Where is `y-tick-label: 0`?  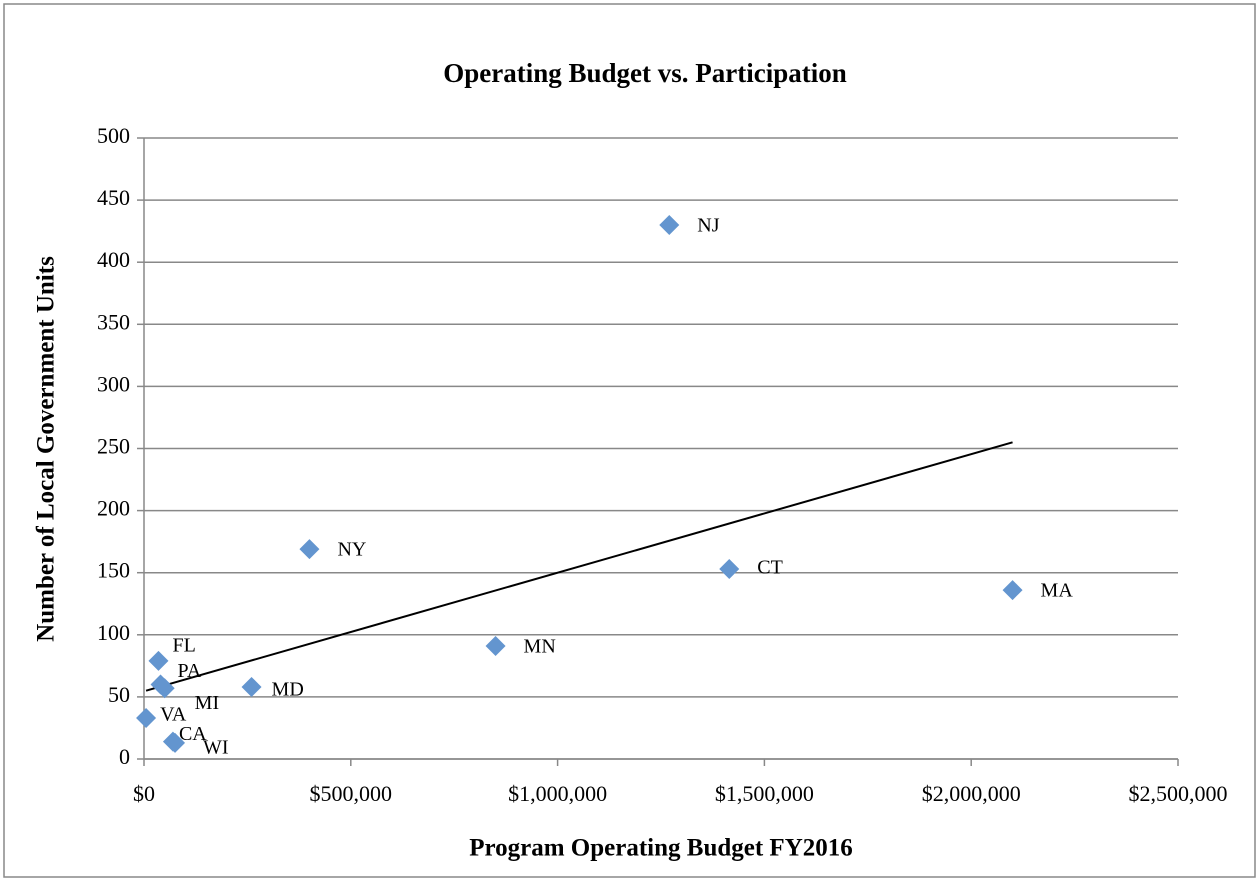
y-tick-label: 0 is located at coordinates (124, 756).